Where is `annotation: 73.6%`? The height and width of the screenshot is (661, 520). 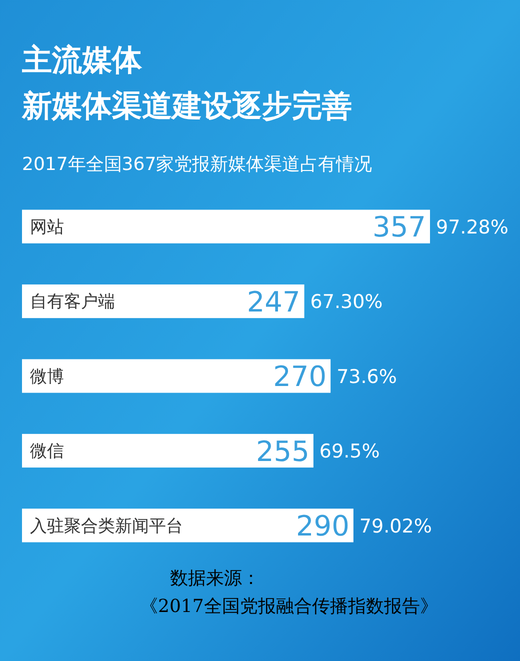 annotation: 73.6% is located at coordinates (366, 377).